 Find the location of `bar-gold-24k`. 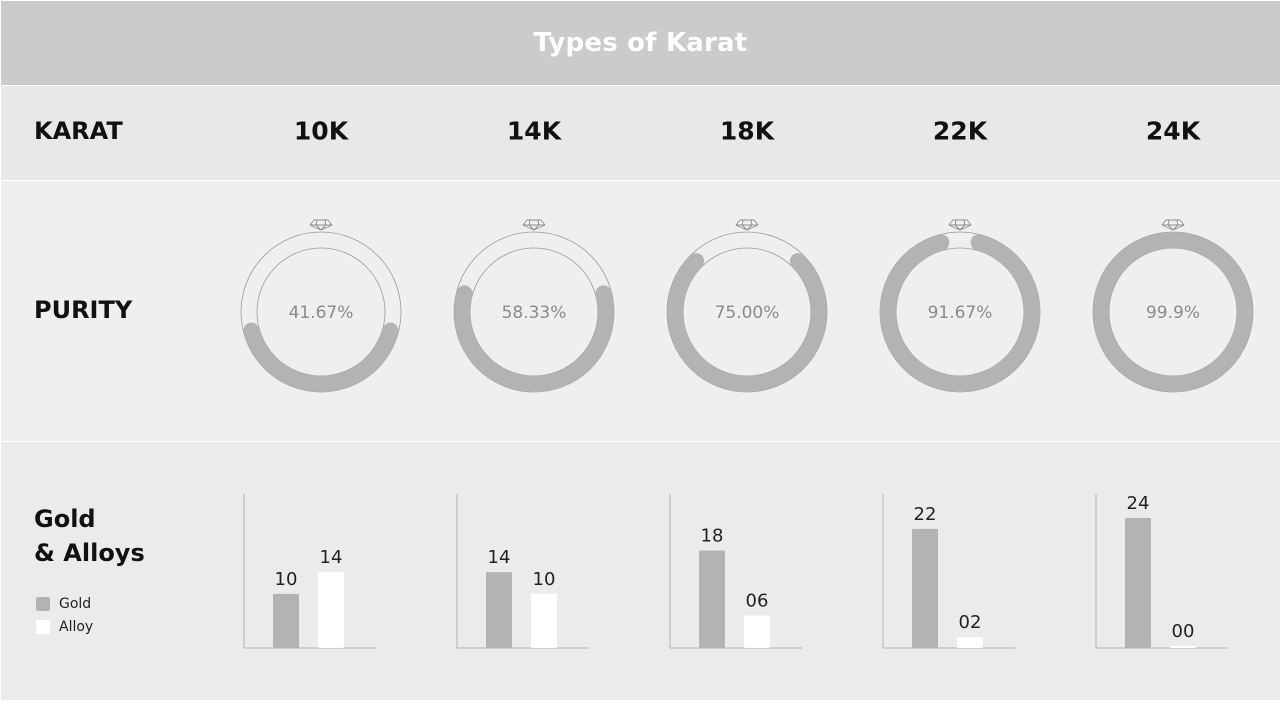

bar-gold-24k is located at coordinates (1138, 583).